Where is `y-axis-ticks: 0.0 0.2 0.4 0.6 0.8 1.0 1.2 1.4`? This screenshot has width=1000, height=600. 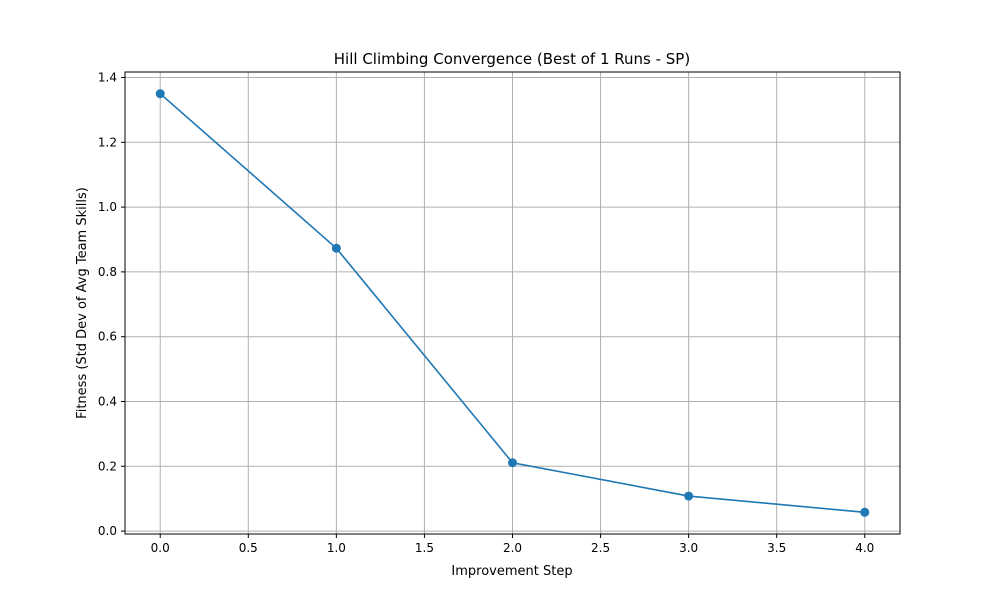 y-axis-ticks: 0.0 0.2 0.4 0.6 0.8 1.0 1.2 1.4 is located at coordinates (111, 304).